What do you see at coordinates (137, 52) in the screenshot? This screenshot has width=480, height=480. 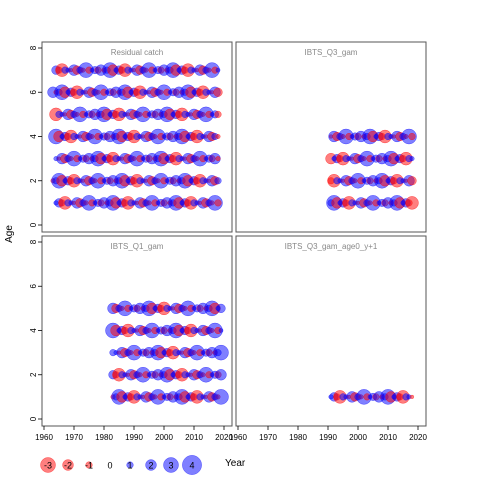 I see `panel-title: Residual catch` at bounding box center [137, 52].